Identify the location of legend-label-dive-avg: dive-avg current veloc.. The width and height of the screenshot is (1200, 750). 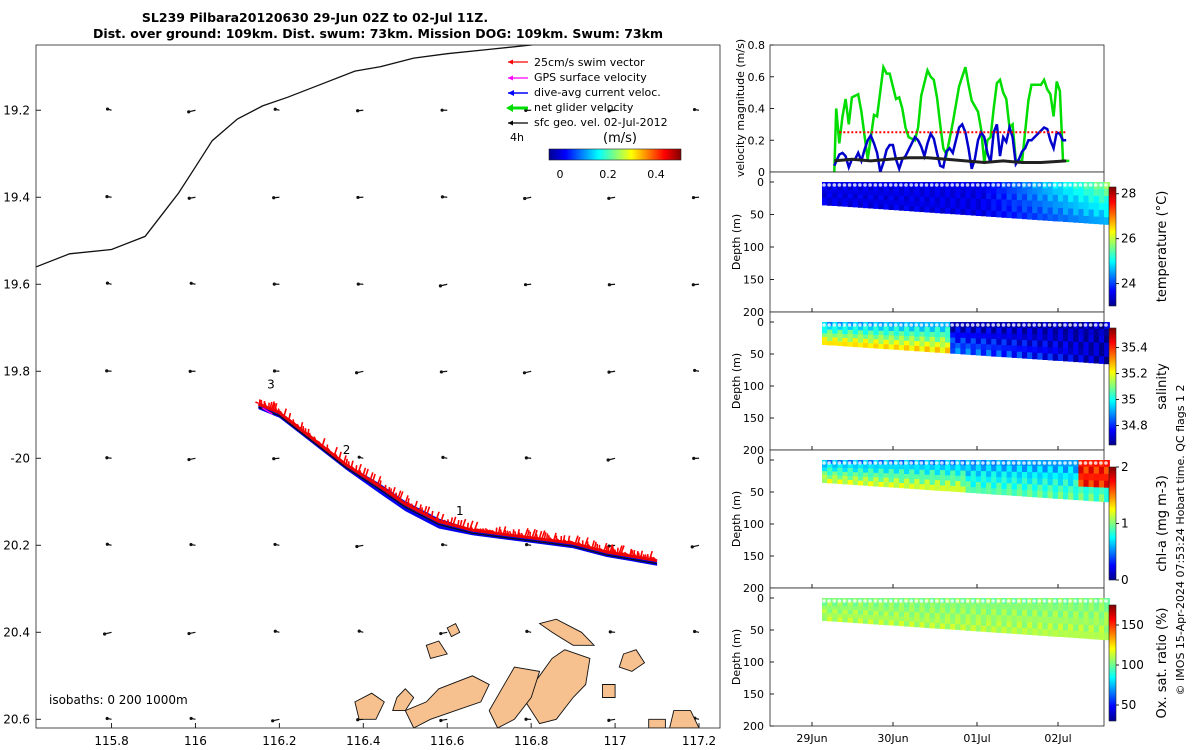
(597, 92).